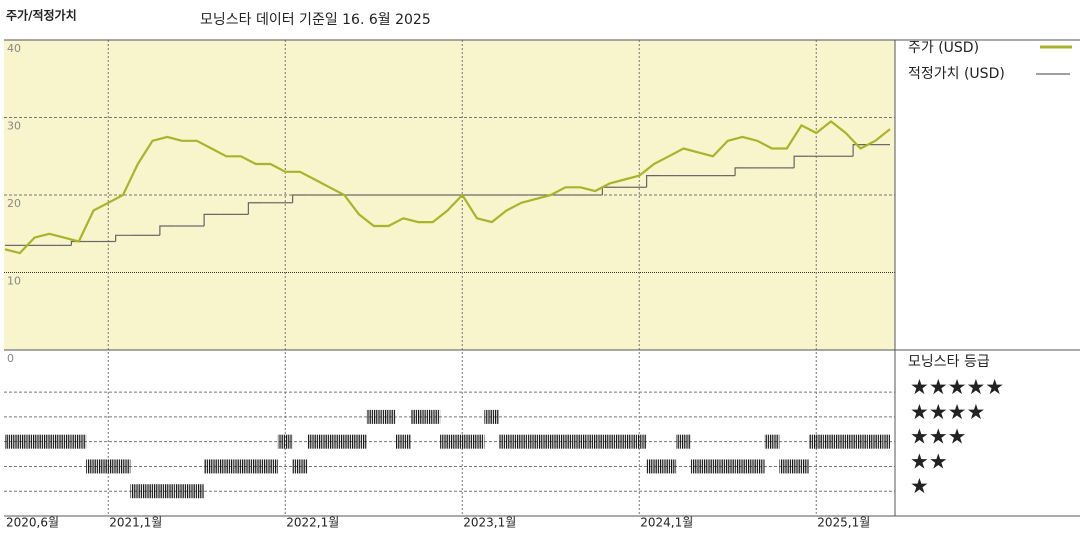 The image size is (1080, 540). What do you see at coordinates (956, 74) in the screenshot?
I see `legend-label: 적정가치 (USD)` at bounding box center [956, 74].